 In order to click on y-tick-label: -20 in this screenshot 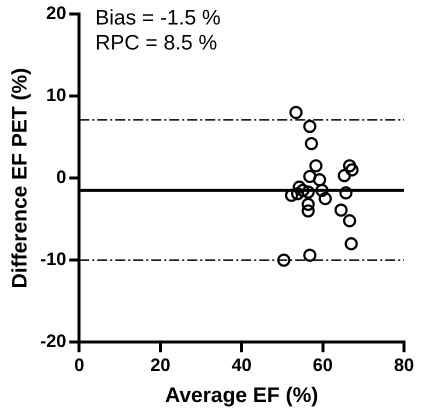, I will do `click(53, 341)`.